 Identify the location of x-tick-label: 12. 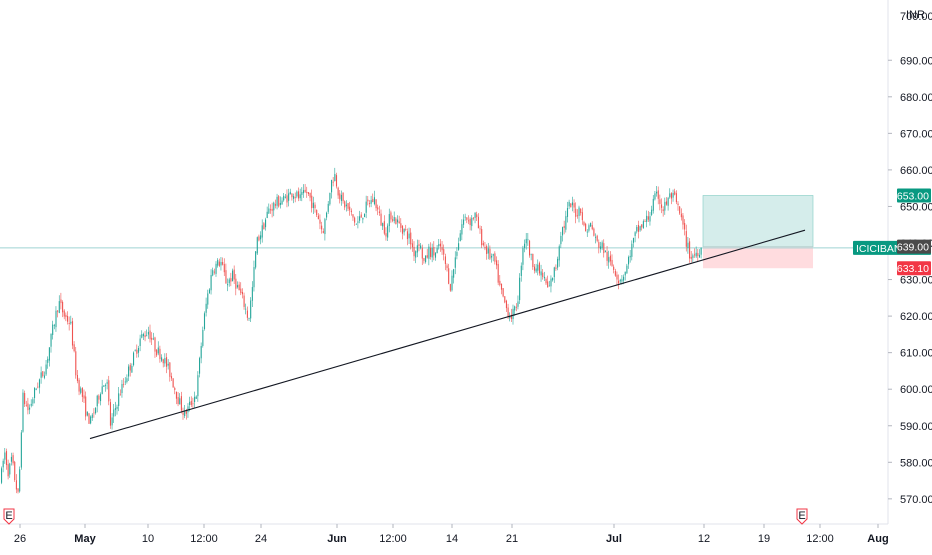
(704, 539).